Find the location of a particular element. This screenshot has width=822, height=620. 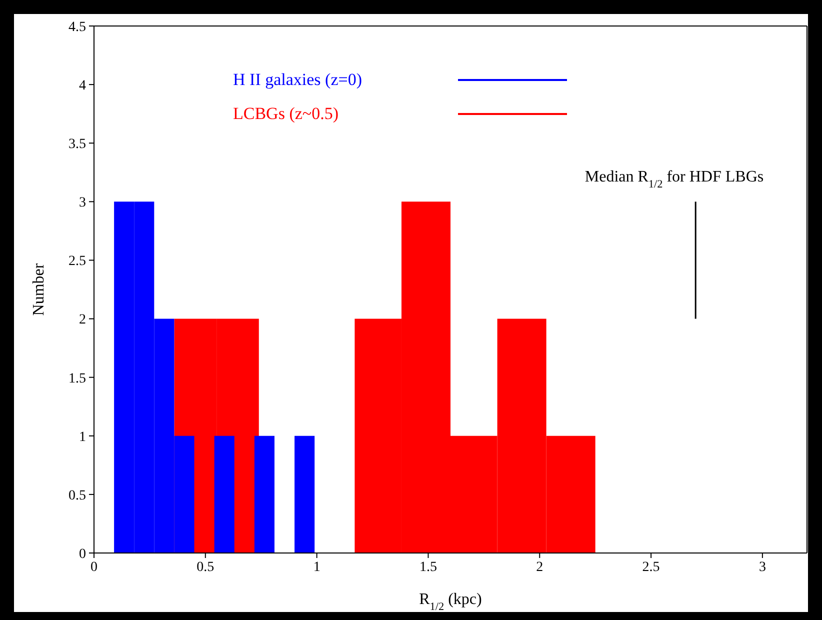

x-axis-title: R$_{1/2}$ (kpc) is located at coordinates (450, 602).